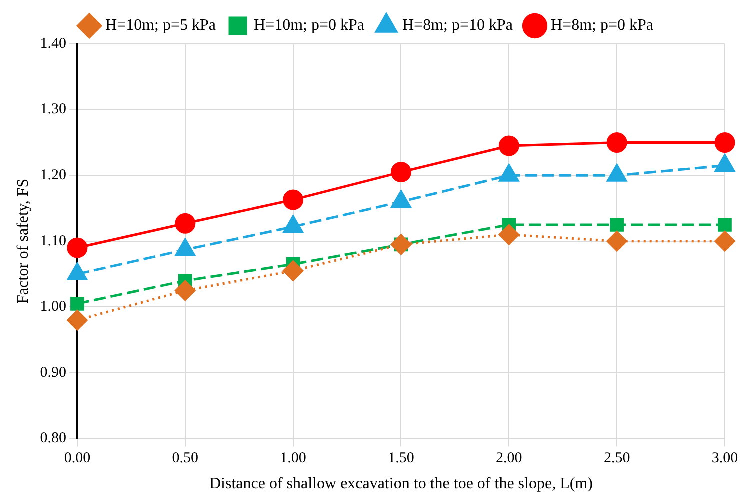 The image size is (743, 504). I want to click on x-tick-label: 2.50, so click(617, 458).